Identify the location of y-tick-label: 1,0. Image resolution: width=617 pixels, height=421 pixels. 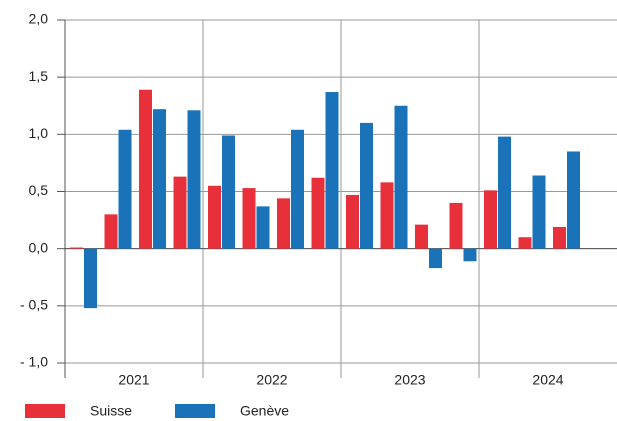
(39, 133).